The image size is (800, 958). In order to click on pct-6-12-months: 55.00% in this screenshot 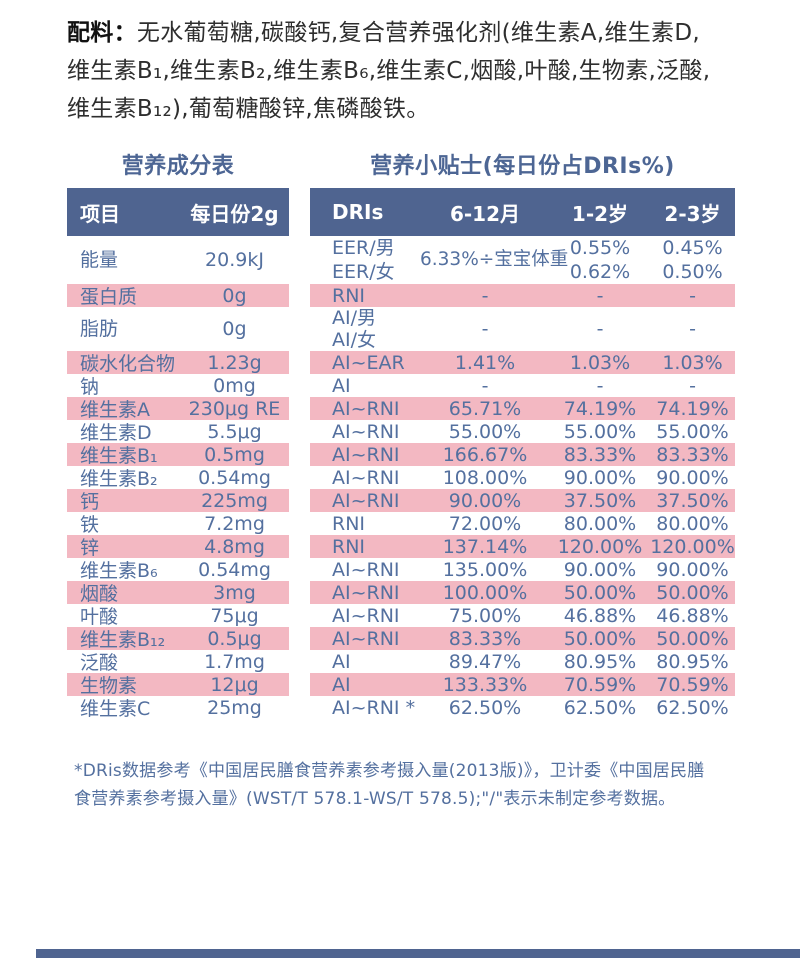, I will do `click(485, 431)`.